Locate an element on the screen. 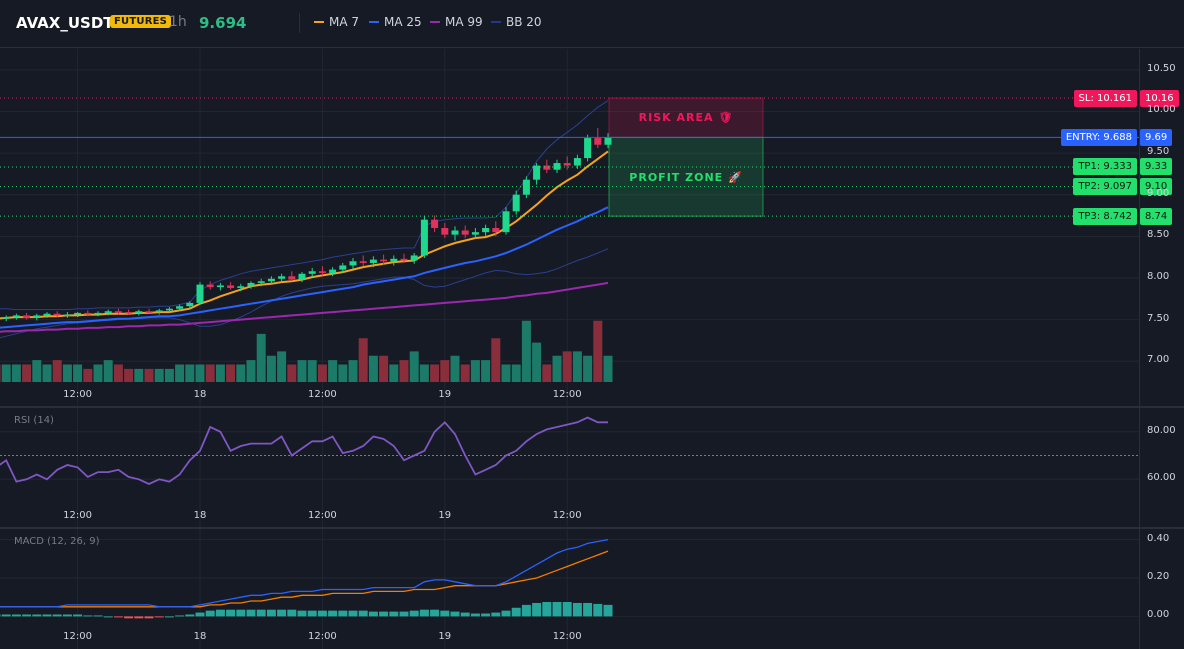 The height and width of the screenshot is (649, 1184). legend-ma7: MA 7 is located at coordinates (336, 22).